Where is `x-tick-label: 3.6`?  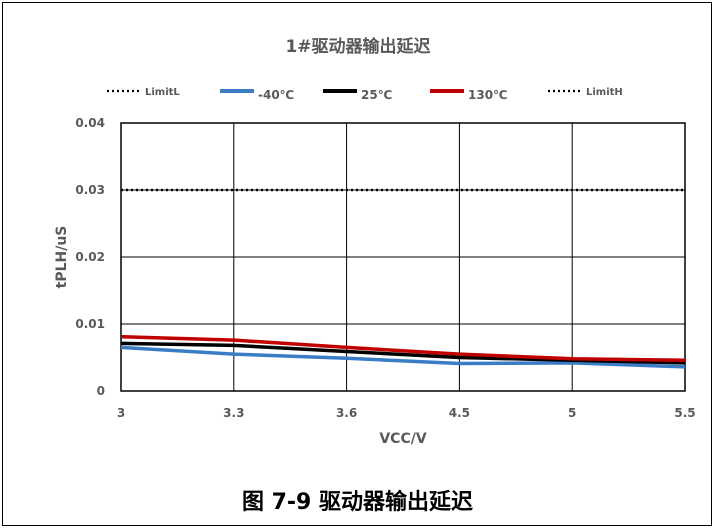
x-tick-label: 3.6 is located at coordinates (346, 413).